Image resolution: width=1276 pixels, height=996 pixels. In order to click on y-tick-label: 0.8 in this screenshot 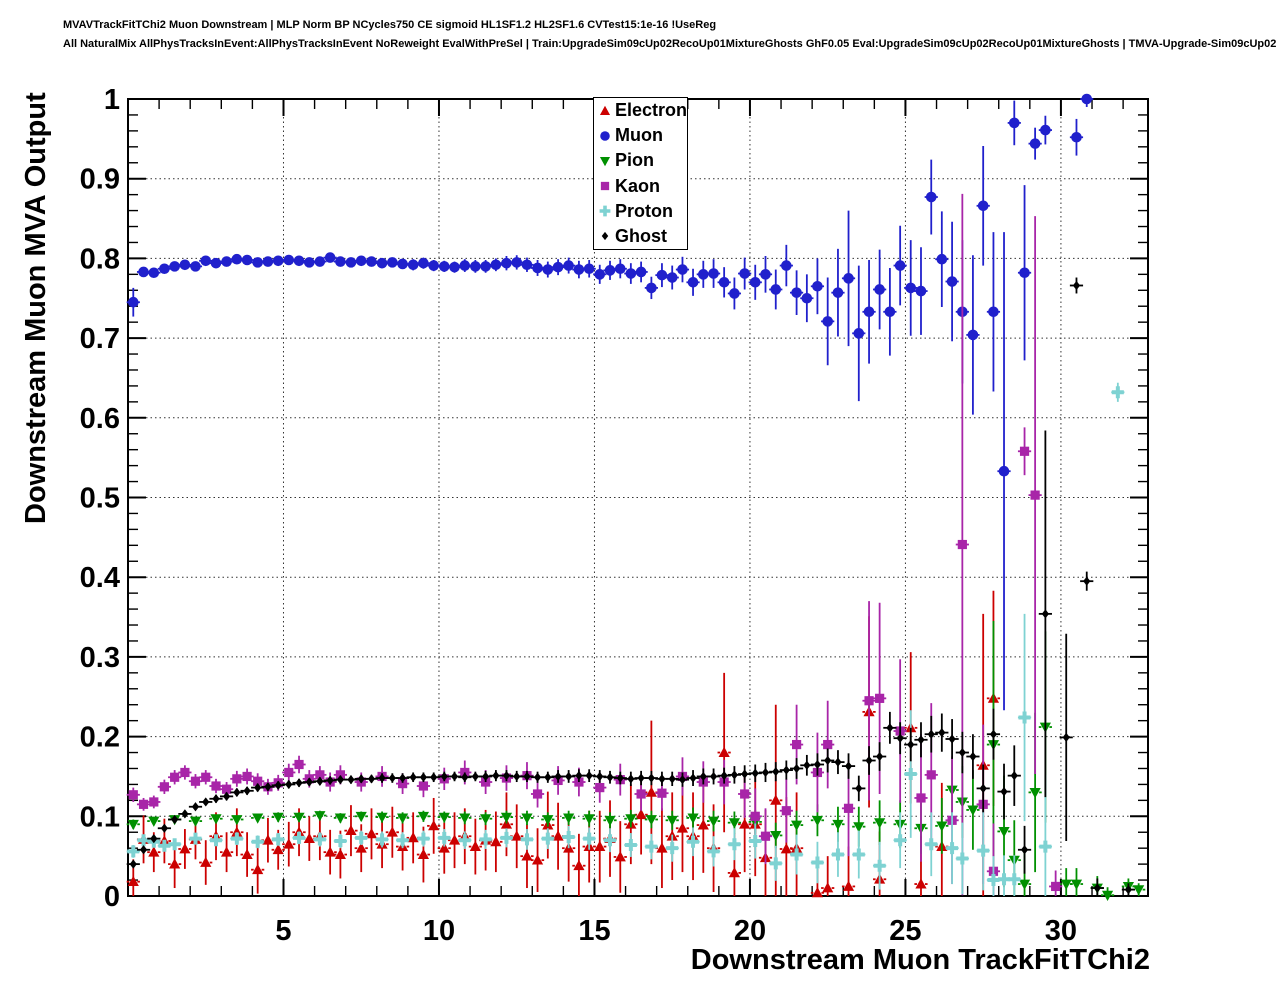, I will do `click(100, 259)`.